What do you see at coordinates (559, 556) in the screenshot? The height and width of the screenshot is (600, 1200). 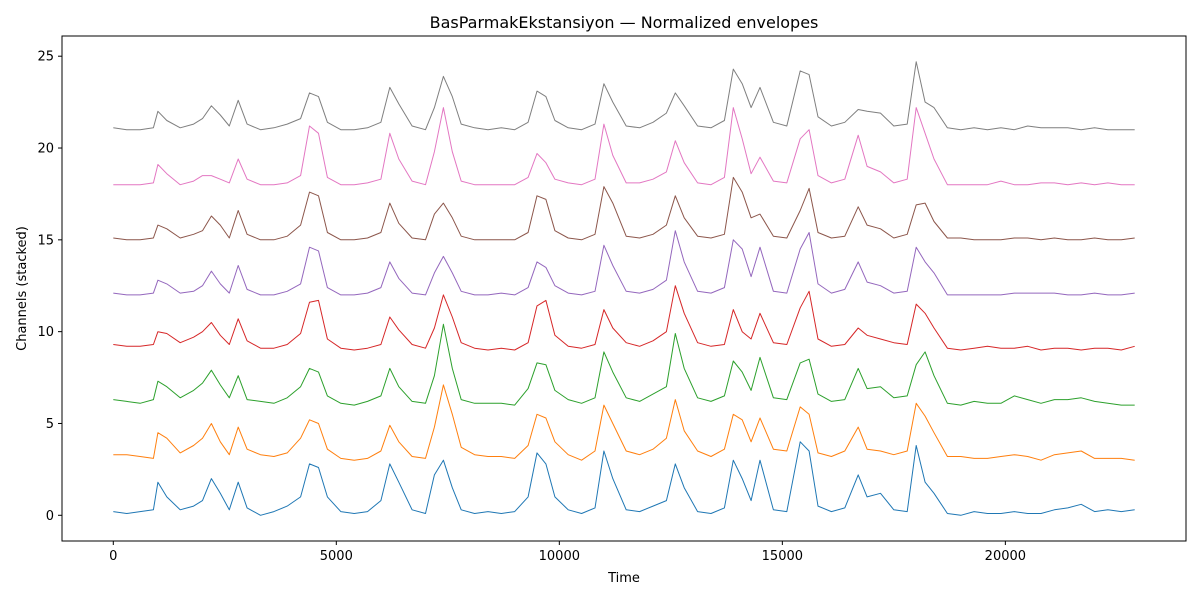 I see `x-tick-label-2: 10000` at bounding box center [559, 556].